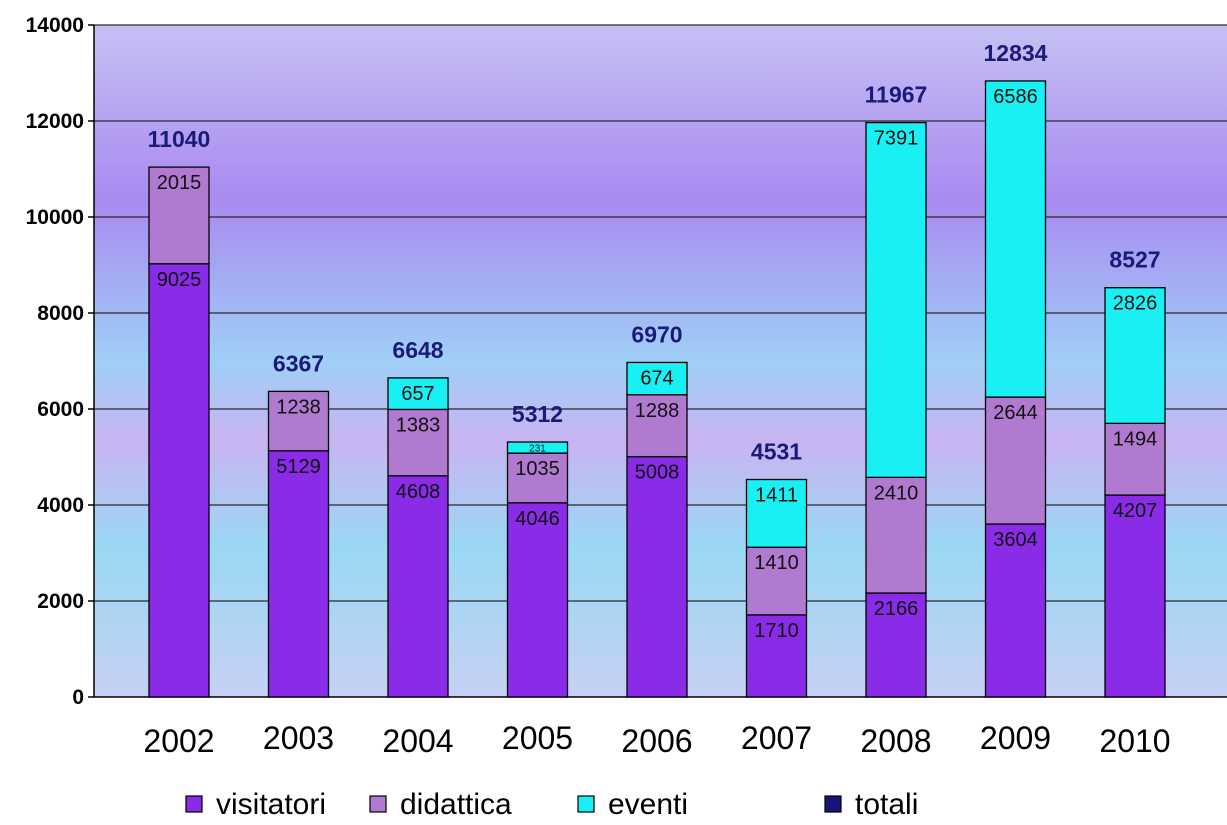 This screenshot has height=825, width=1227. What do you see at coordinates (537, 519) in the screenshot?
I see `data-label-visitatori: 4046` at bounding box center [537, 519].